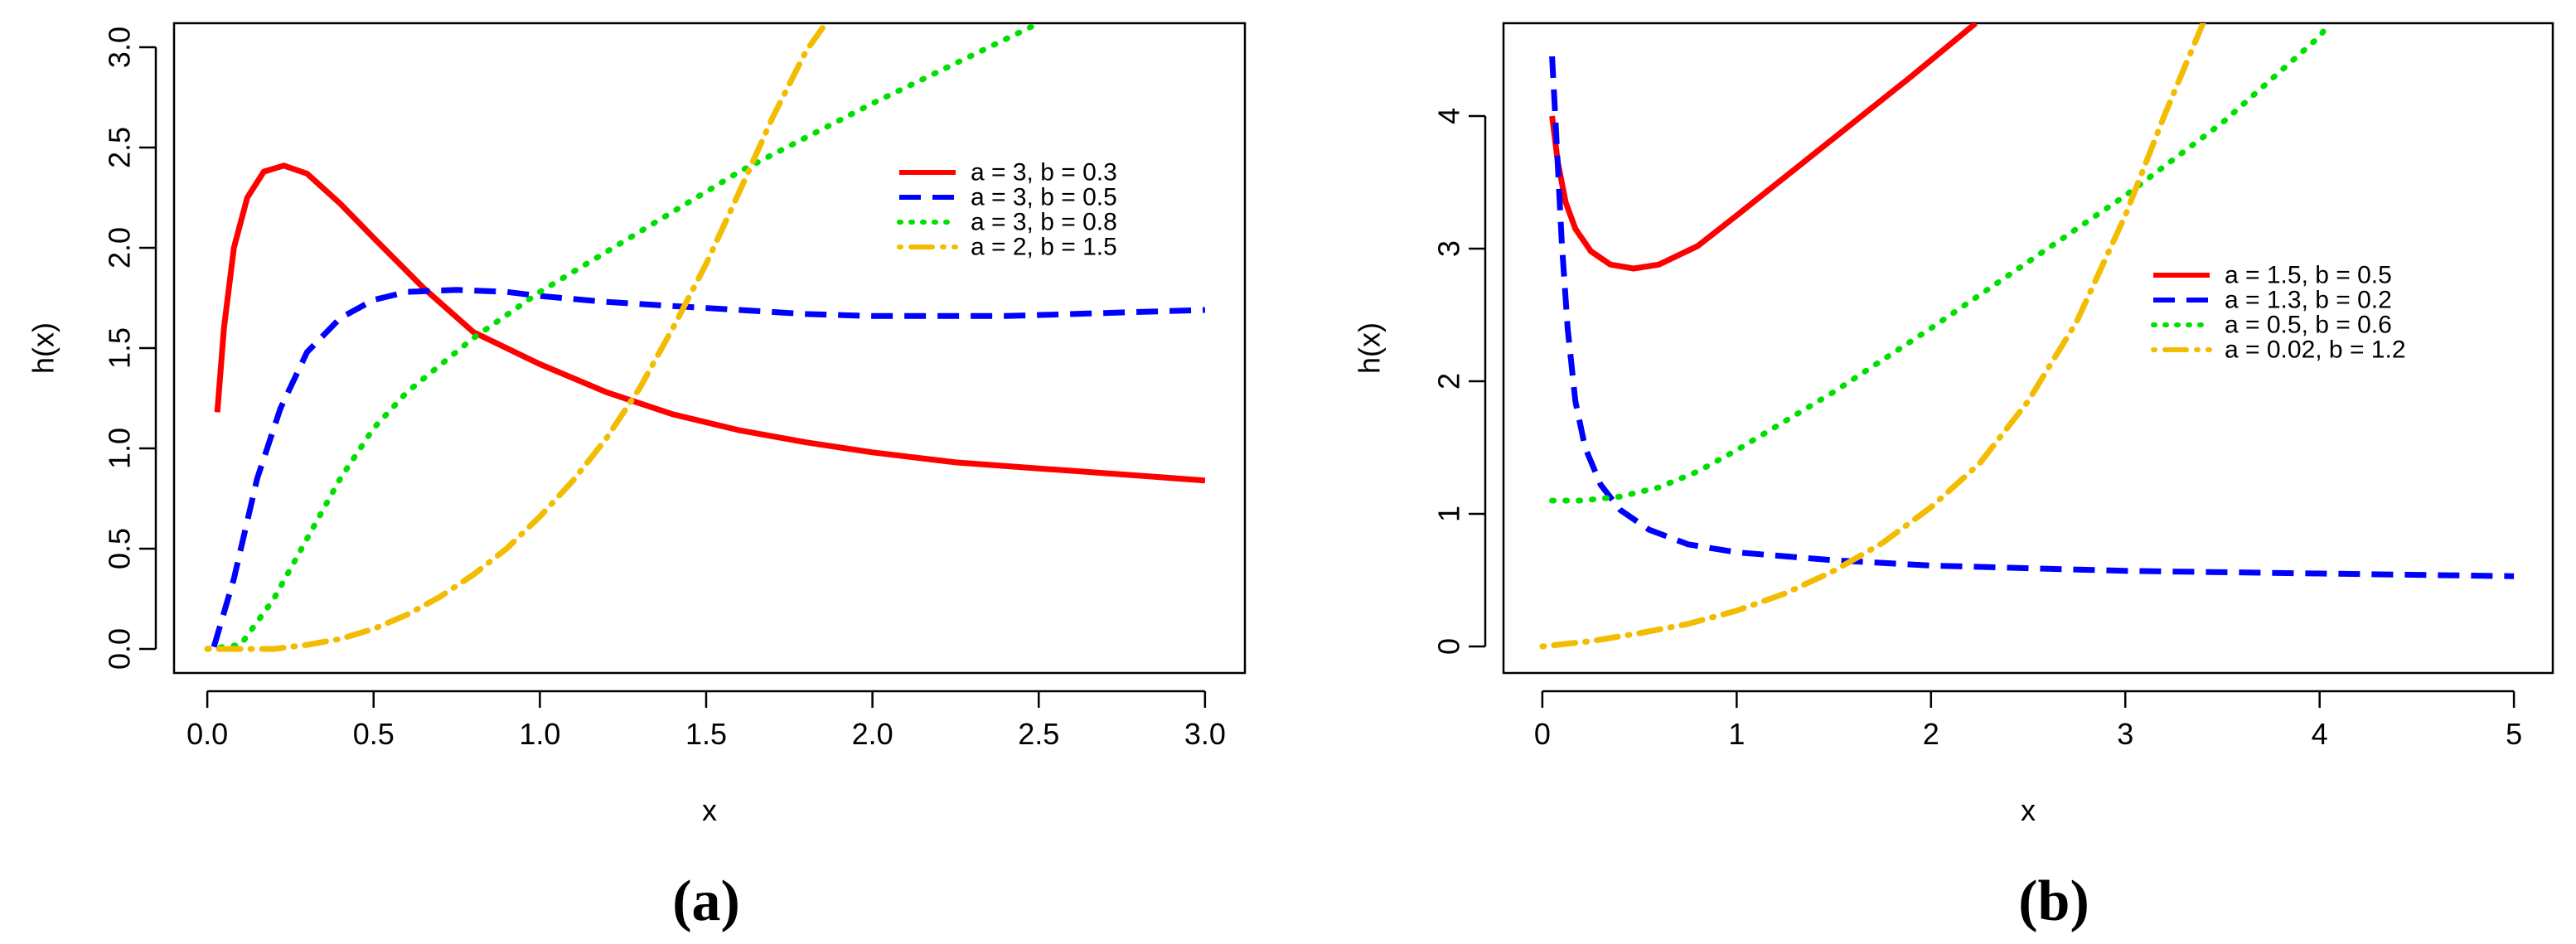 Image resolution: width=2576 pixels, height=944 pixels. What do you see at coordinates (120, 548) in the screenshot?
I see `y-tick-label: 0.5` at bounding box center [120, 548].